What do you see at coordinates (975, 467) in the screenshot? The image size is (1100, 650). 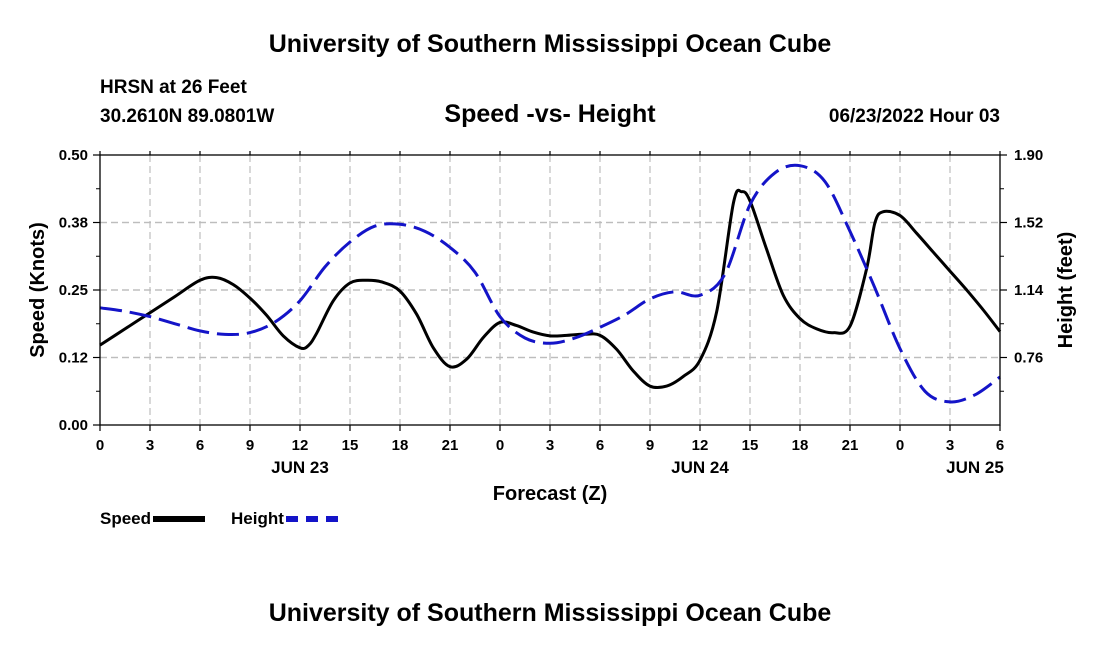 I see `date-label: JUN 25` at bounding box center [975, 467].